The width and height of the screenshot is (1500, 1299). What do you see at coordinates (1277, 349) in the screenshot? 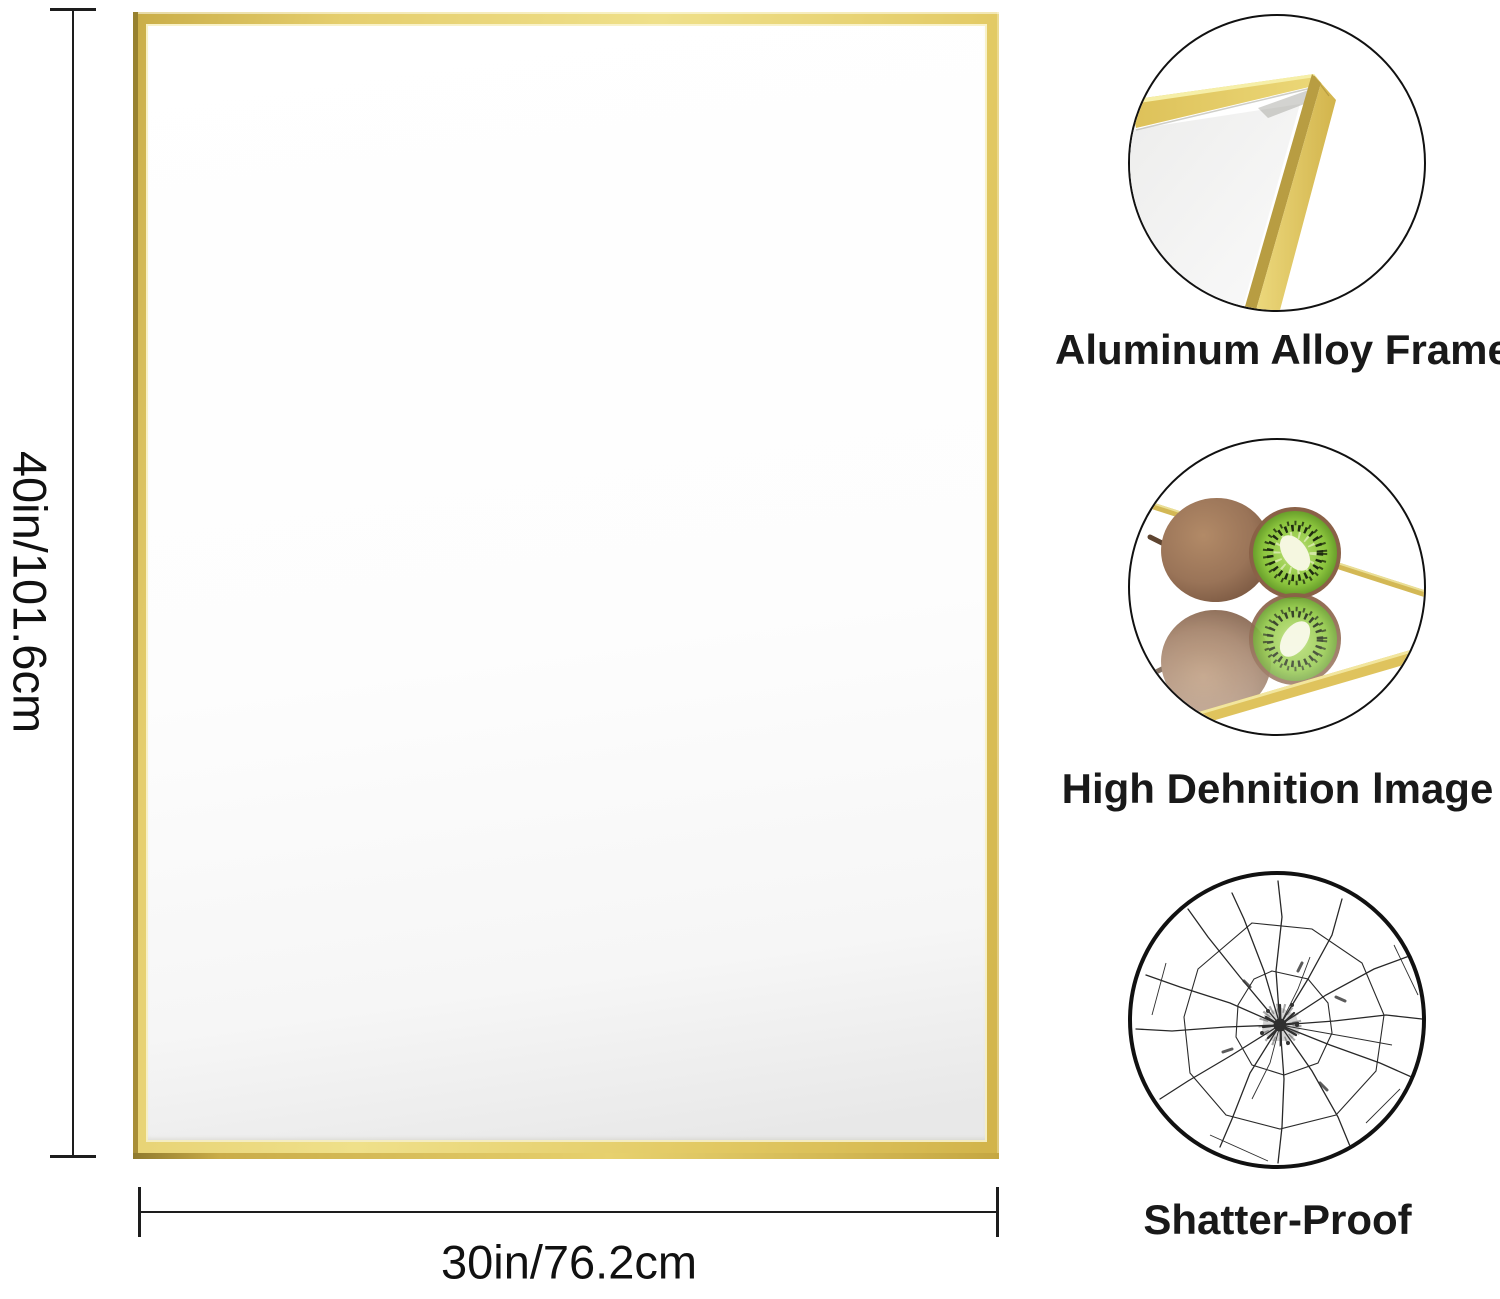
I see `feature-label: Aluminum Alloy Frame` at bounding box center [1277, 349].